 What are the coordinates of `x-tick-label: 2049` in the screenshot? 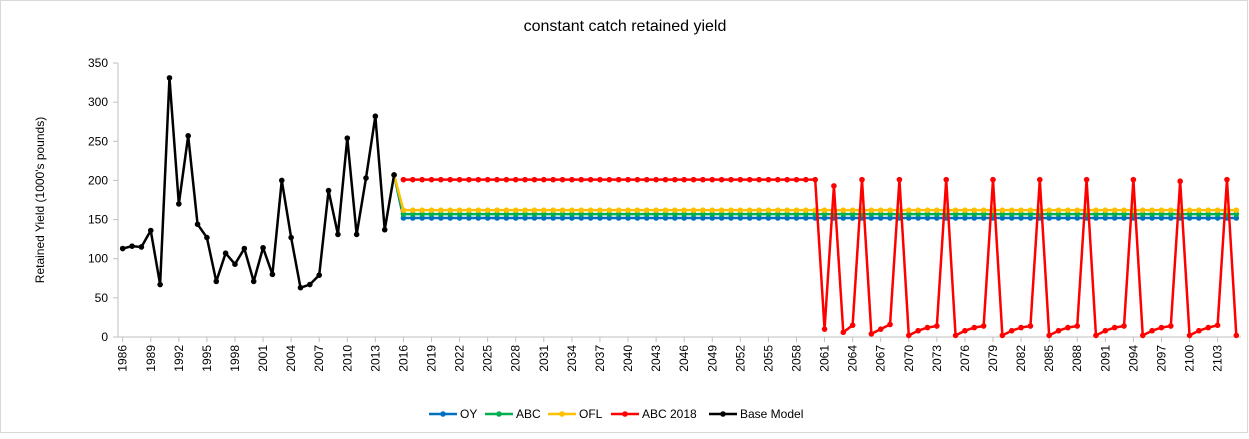 It's located at (712, 358).